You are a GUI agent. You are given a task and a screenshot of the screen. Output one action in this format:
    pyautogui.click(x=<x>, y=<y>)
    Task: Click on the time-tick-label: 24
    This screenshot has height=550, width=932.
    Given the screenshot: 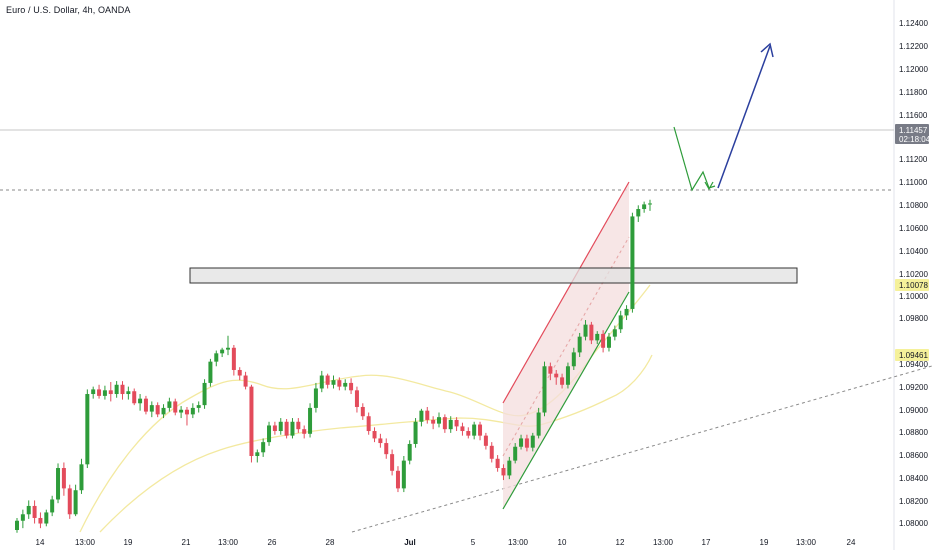 What is the action you would take?
    pyautogui.click(x=851, y=542)
    